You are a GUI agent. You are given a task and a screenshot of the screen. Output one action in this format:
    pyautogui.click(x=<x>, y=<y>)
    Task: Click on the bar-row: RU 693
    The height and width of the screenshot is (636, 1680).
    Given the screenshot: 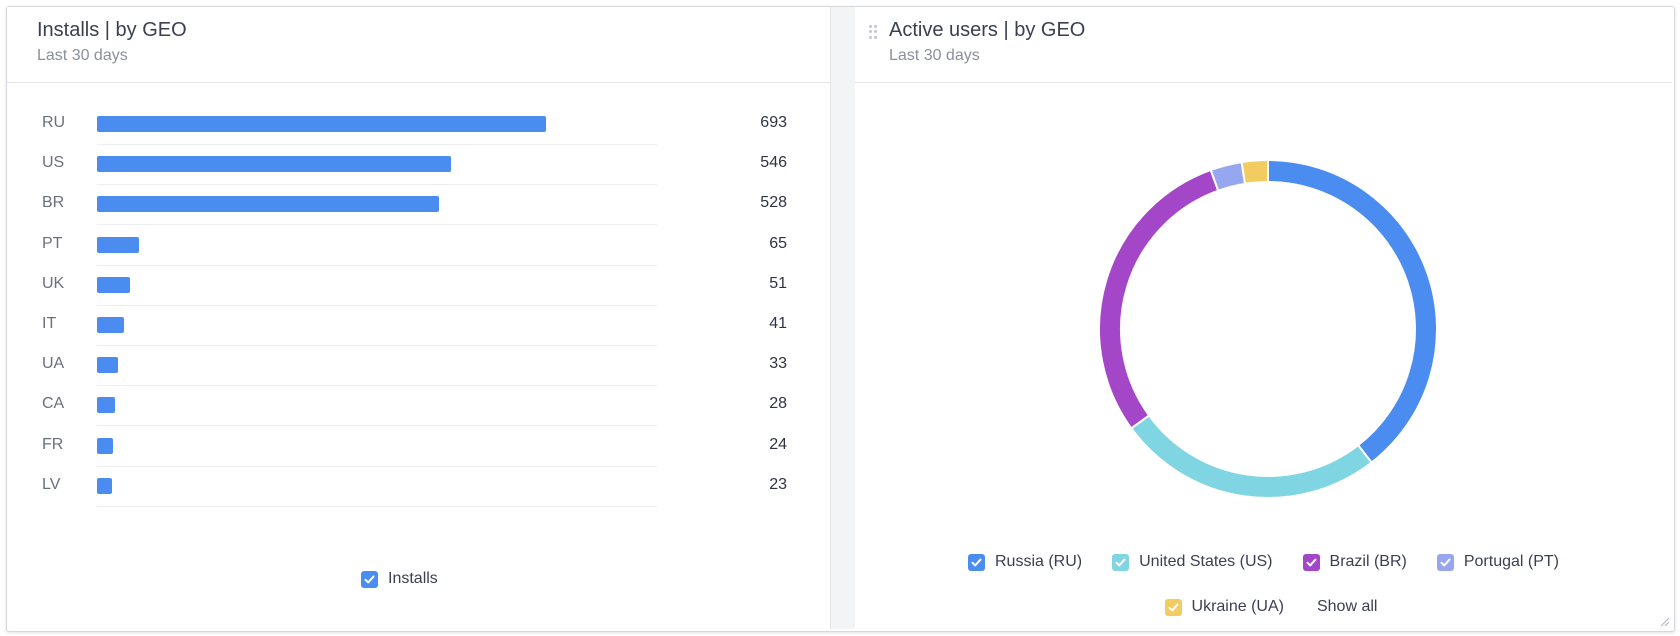 What is the action you would take?
    pyautogui.click(x=418, y=123)
    